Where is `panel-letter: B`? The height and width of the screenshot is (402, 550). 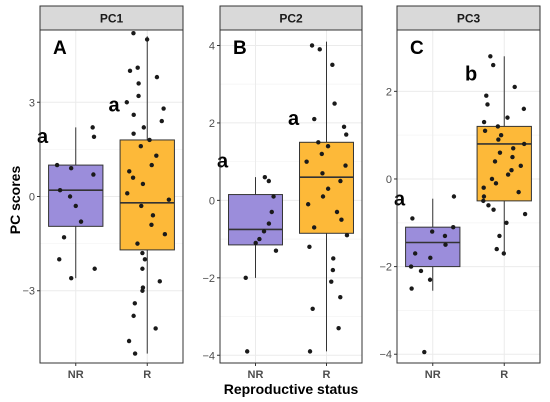 panel-letter: B is located at coordinates (240, 48).